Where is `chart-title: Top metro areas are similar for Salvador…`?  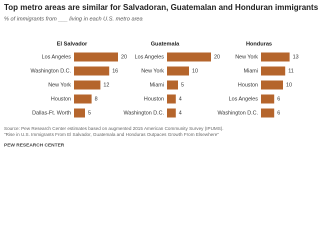 chart-title: Top metro areas are similar for Salvador… is located at coordinates (161, 7).